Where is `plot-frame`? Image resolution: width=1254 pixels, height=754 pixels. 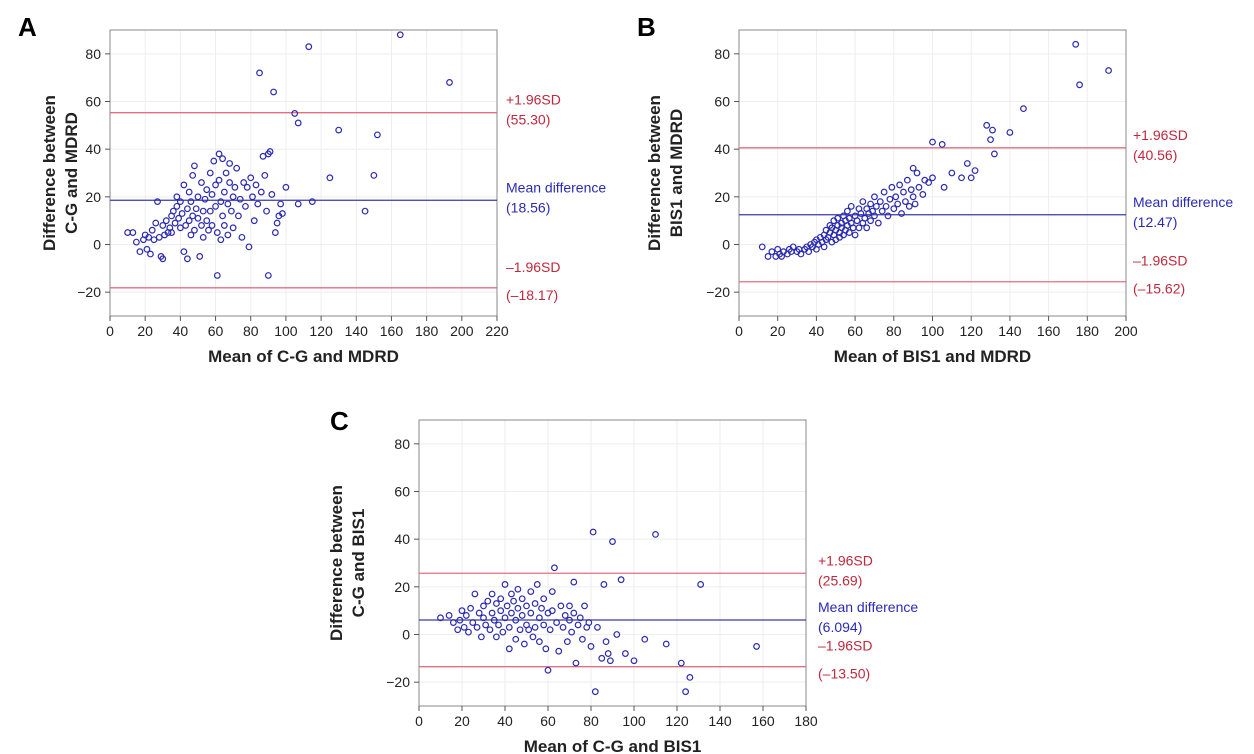
plot-frame is located at coordinates (303, 173).